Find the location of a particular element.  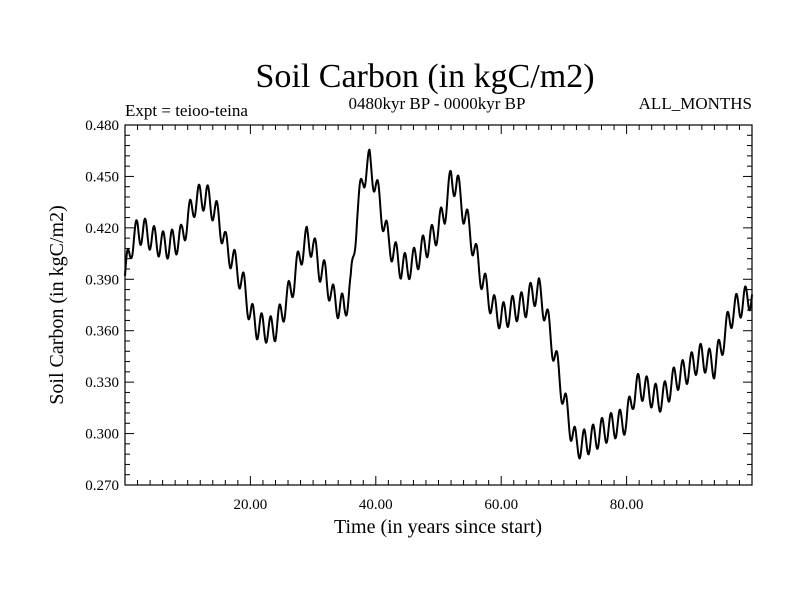

y-tick-label: 0.420 is located at coordinates (102, 229).